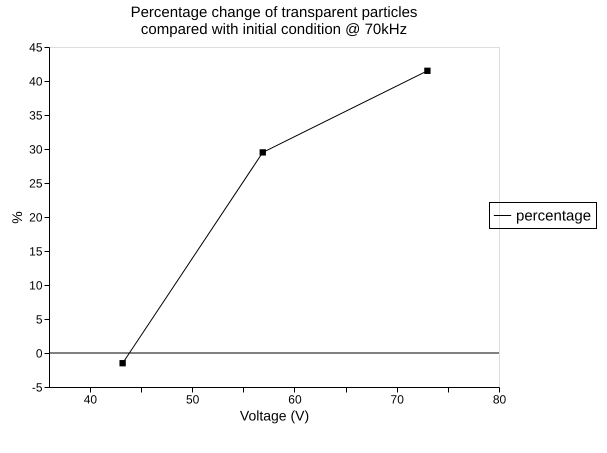  Describe the element at coordinates (499, 399) in the screenshot. I see `x-tick-label: 80` at that location.